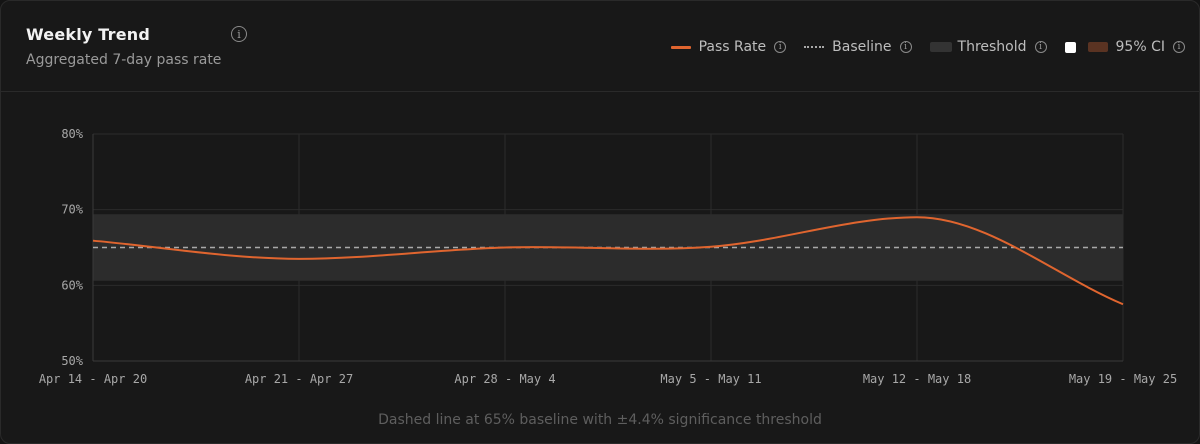 The height and width of the screenshot is (444, 1200). What do you see at coordinates (732, 47) in the screenshot?
I see `legend-label-pass-rate: Pass Rate` at bounding box center [732, 47].